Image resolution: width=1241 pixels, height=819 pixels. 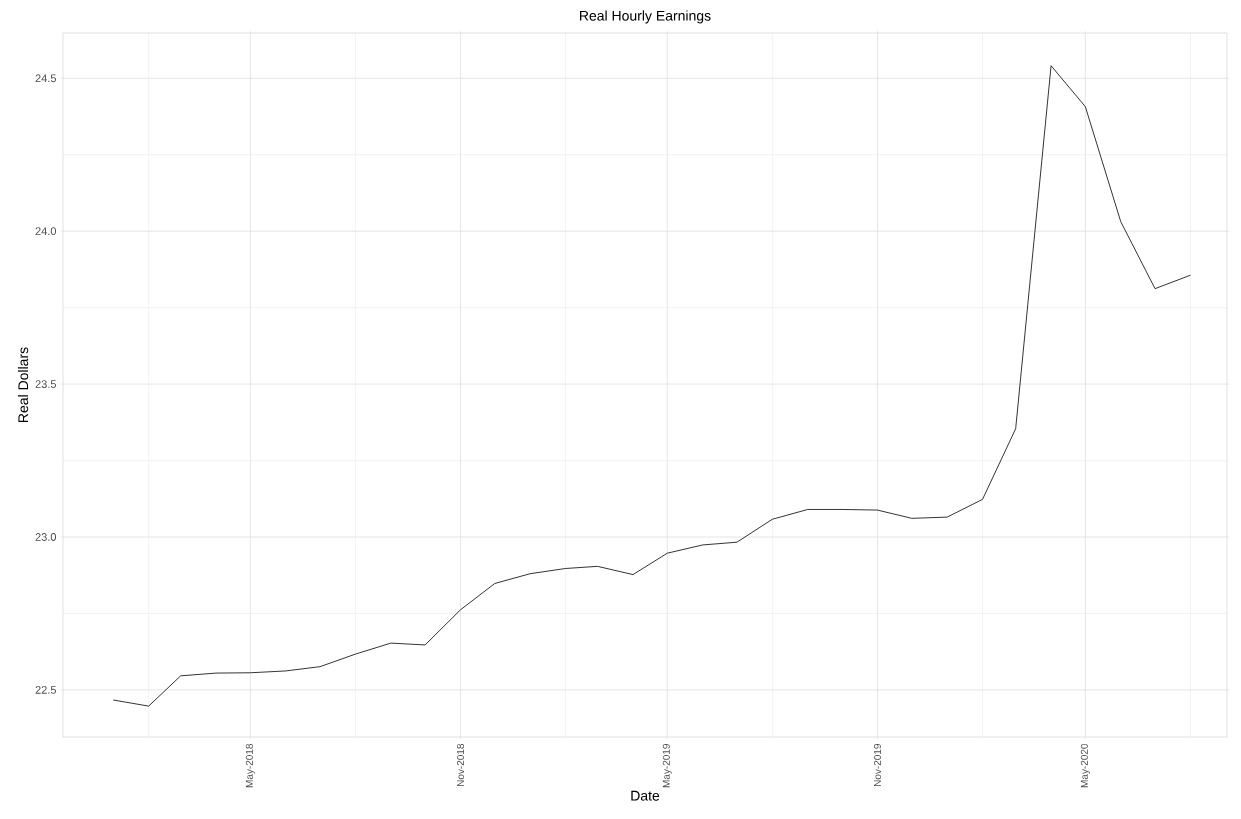 I want to click on x-tick-label: Nov-2019, so click(x=877, y=765).